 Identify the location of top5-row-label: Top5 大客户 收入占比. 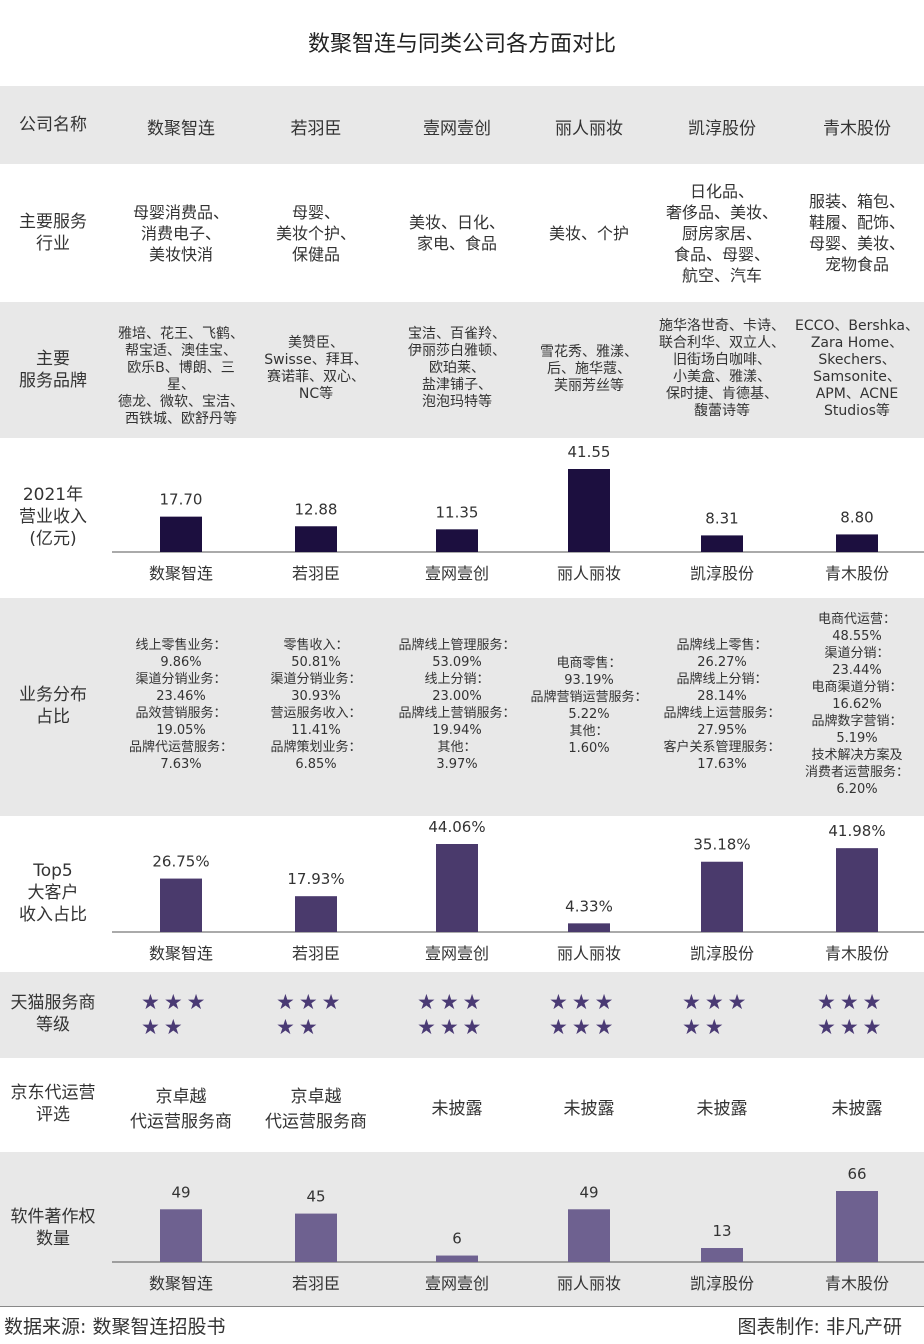
(53, 893).